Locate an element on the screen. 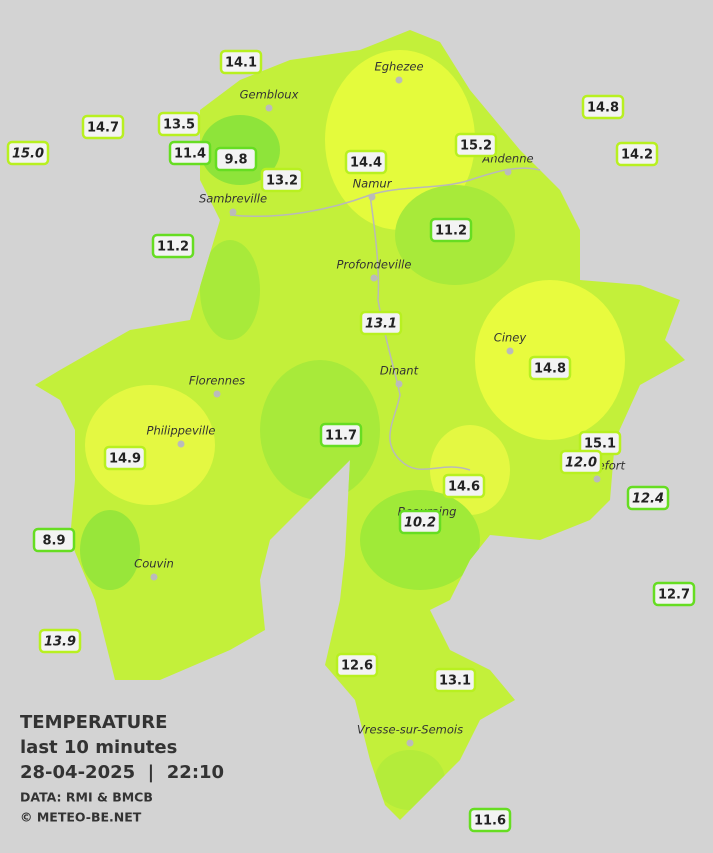 This screenshot has height=853, width=713. station: 13.5 is located at coordinates (179, 124).